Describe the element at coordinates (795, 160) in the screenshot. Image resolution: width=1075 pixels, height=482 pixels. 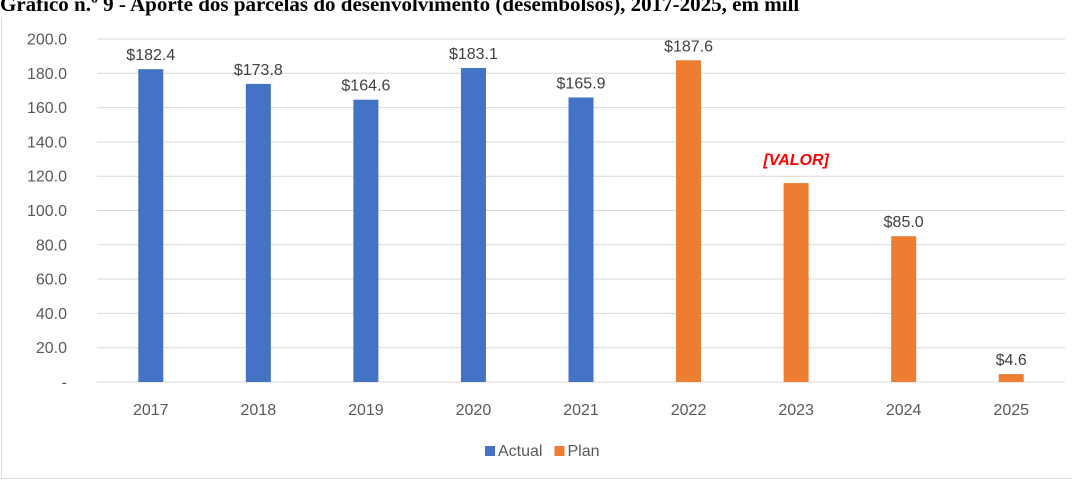
I see `data-label: [VALOR]` at that location.